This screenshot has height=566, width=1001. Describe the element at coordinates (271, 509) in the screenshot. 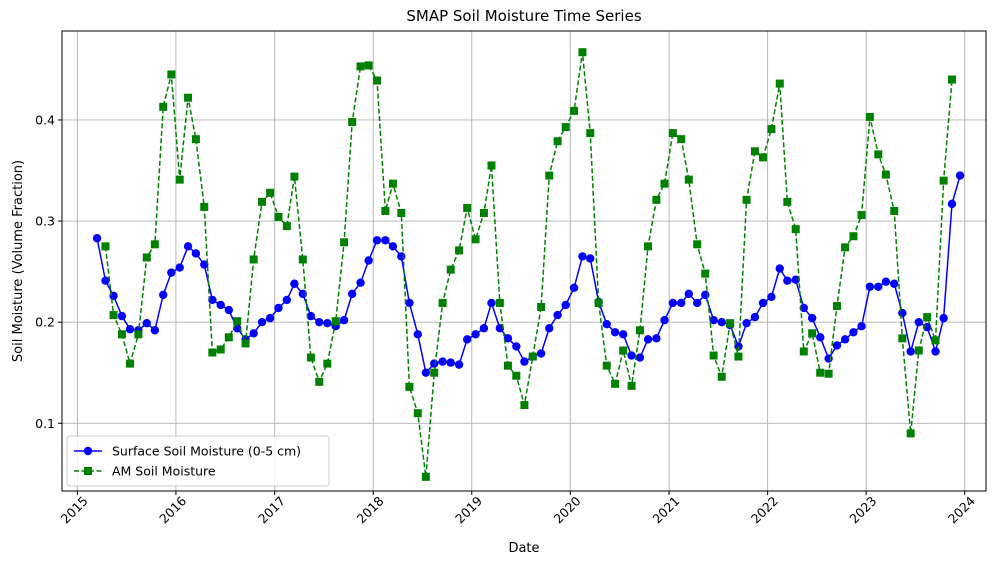

I see `x-tick-label: 2017` at that location.